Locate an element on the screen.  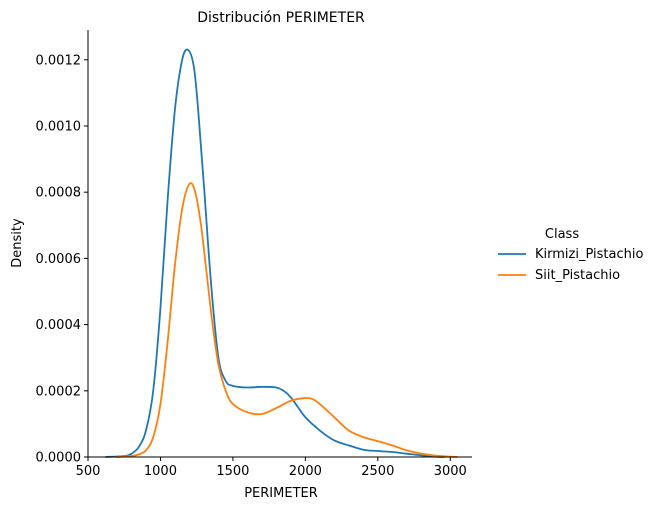
x-tick-label: 1500 is located at coordinates (232, 471).